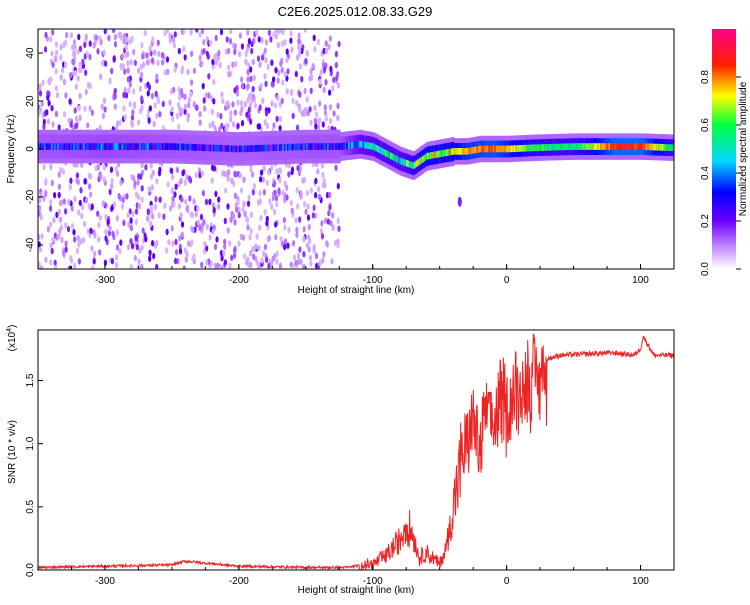  I want to click on spectrogram-ytick-label: 40, so click(30, 53).